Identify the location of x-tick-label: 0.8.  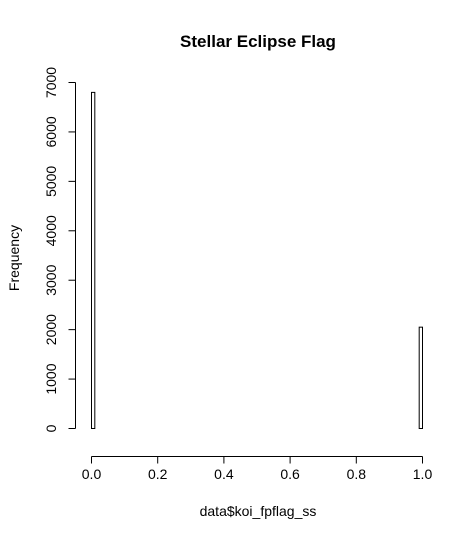
(357, 474).